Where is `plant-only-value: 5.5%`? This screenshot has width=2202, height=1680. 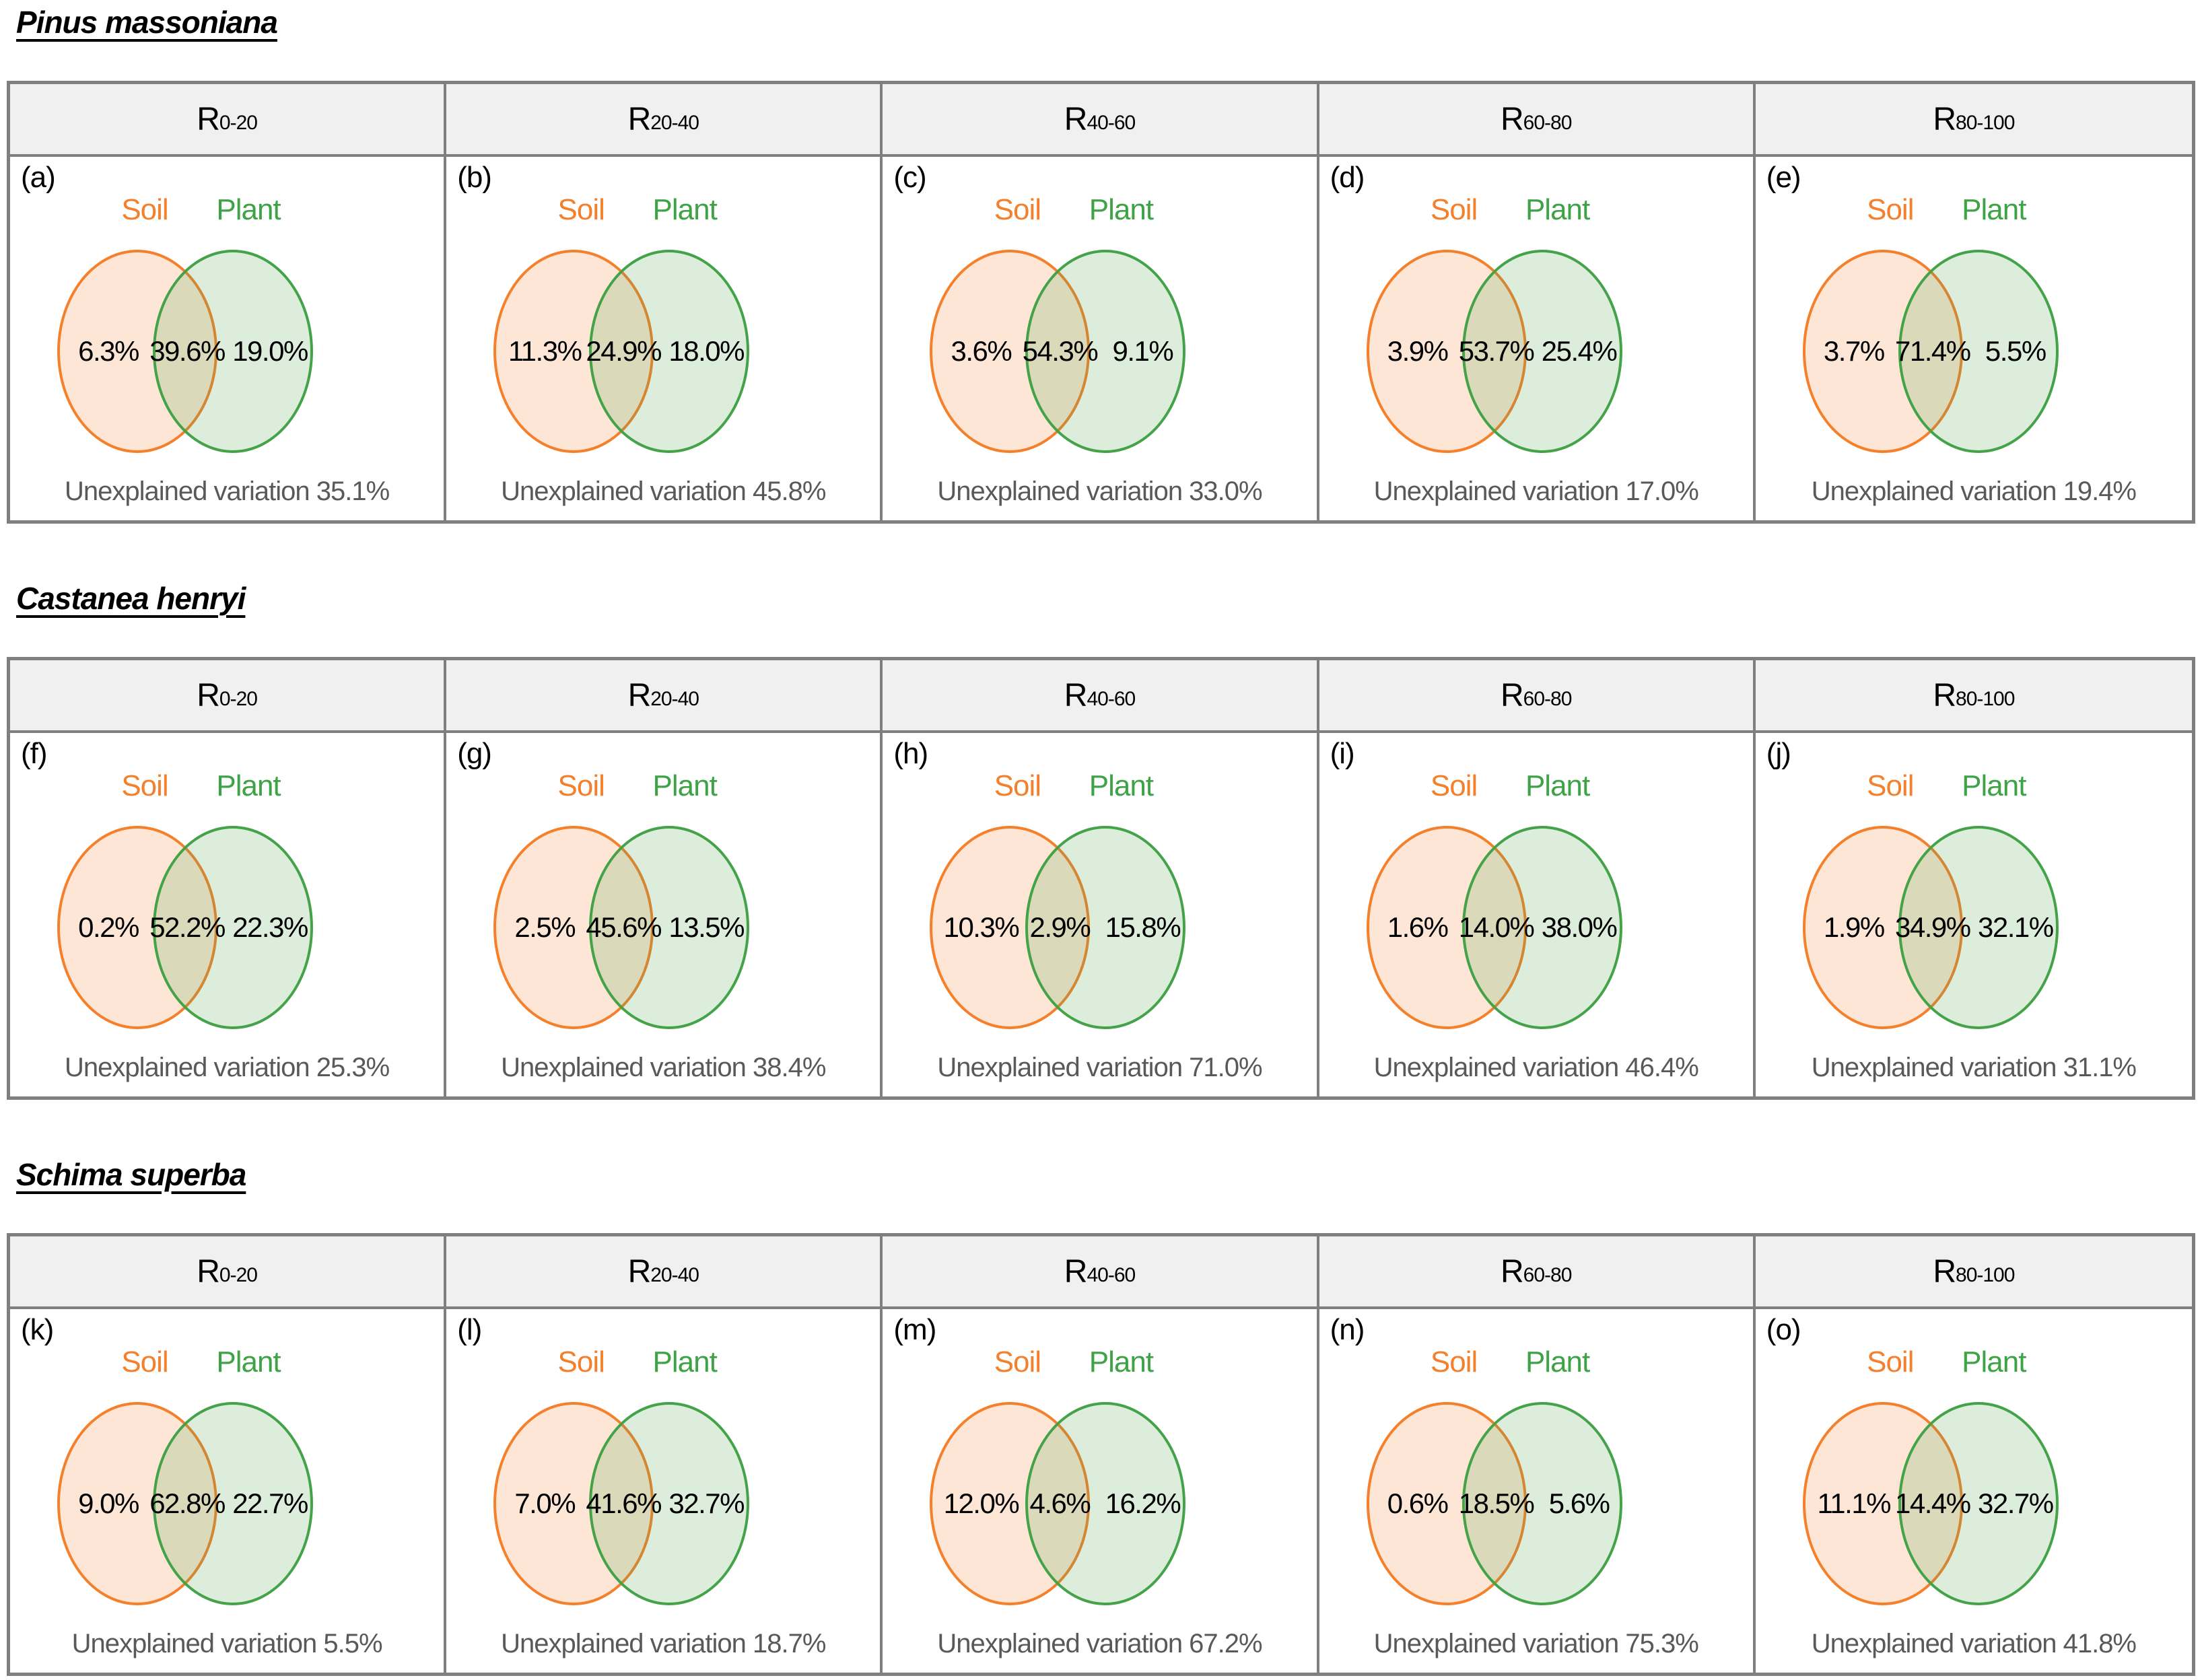 plant-only-value: 5.5% is located at coordinates (2016, 351).